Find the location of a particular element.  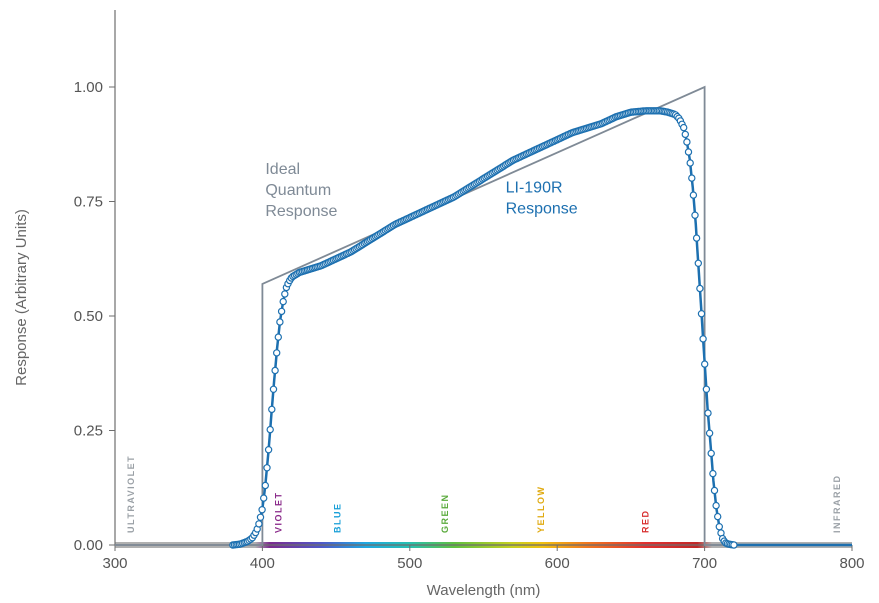

x-tick-label: 500 is located at coordinates (409, 563).